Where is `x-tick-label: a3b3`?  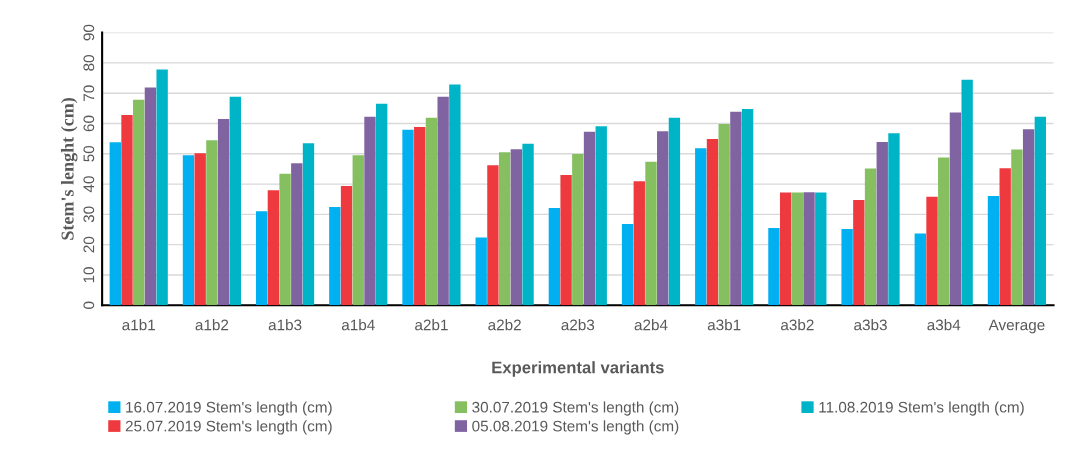 x-tick-label: a3b3 is located at coordinates (870, 325).